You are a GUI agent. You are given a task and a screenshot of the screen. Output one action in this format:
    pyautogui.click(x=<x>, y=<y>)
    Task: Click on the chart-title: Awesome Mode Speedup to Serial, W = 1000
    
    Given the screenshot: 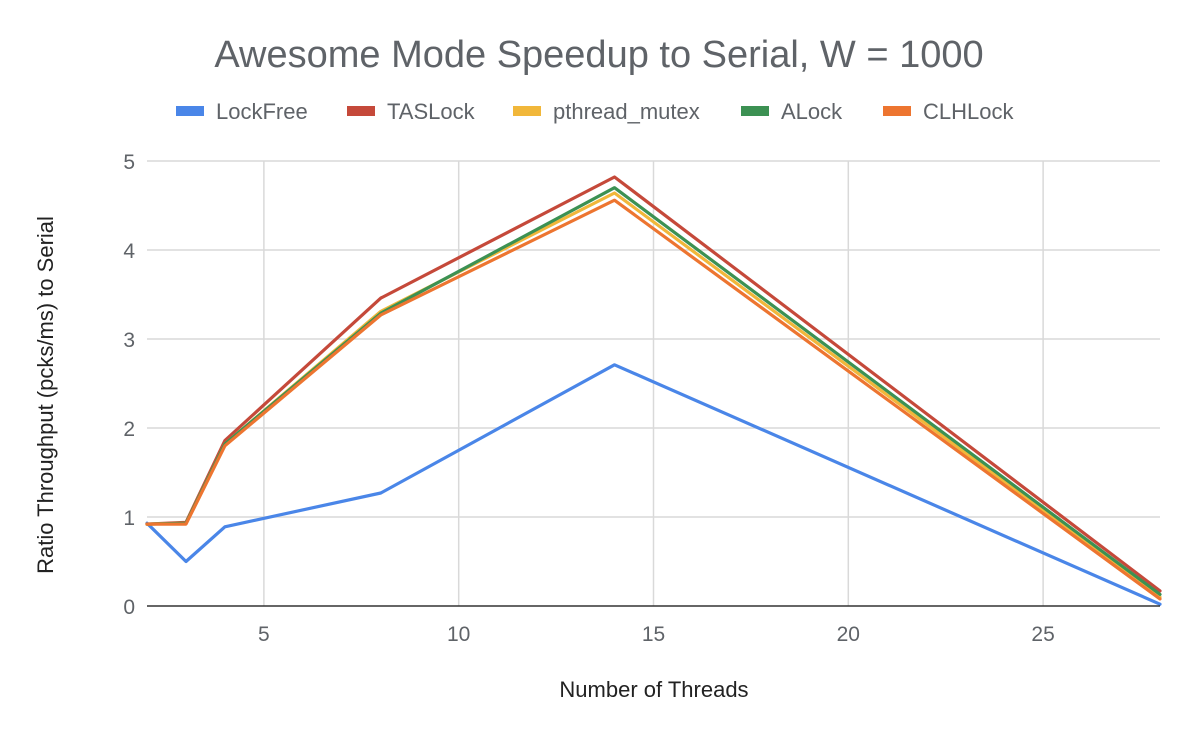 What is the action you would take?
    pyautogui.click(x=598, y=55)
    